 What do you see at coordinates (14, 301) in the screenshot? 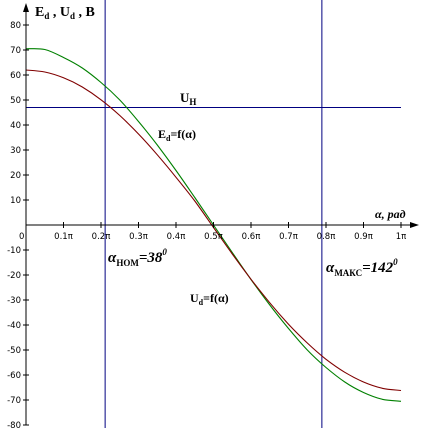
I see `y-tick-label: -30` at bounding box center [14, 301].